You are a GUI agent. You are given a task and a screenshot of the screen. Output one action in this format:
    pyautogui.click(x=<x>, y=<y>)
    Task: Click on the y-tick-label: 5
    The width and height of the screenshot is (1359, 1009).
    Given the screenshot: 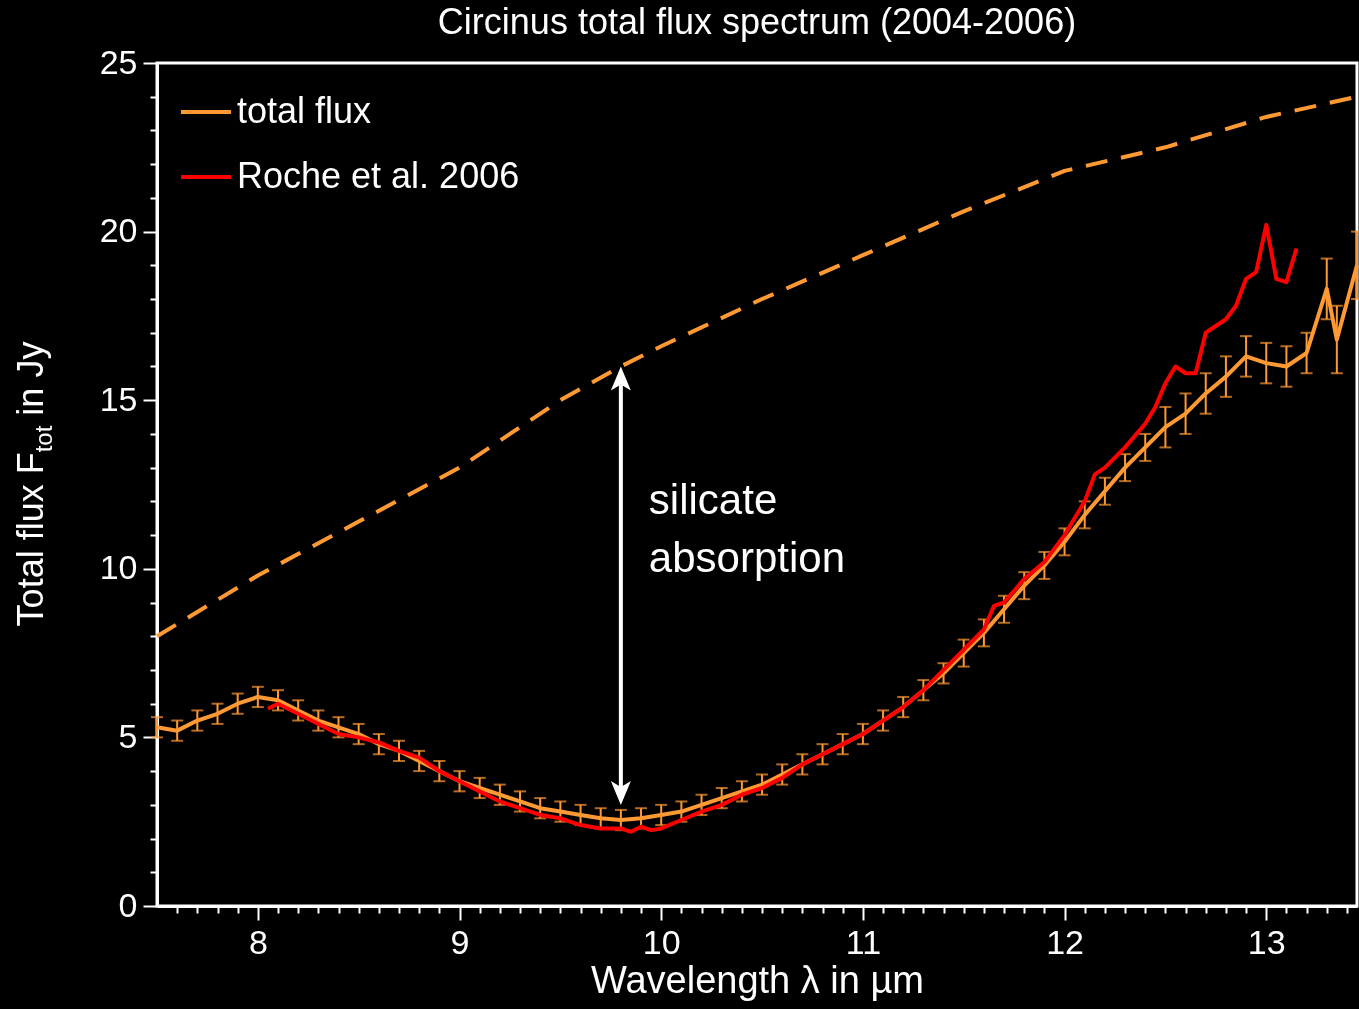 What is the action you would take?
    pyautogui.click(x=128, y=735)
    